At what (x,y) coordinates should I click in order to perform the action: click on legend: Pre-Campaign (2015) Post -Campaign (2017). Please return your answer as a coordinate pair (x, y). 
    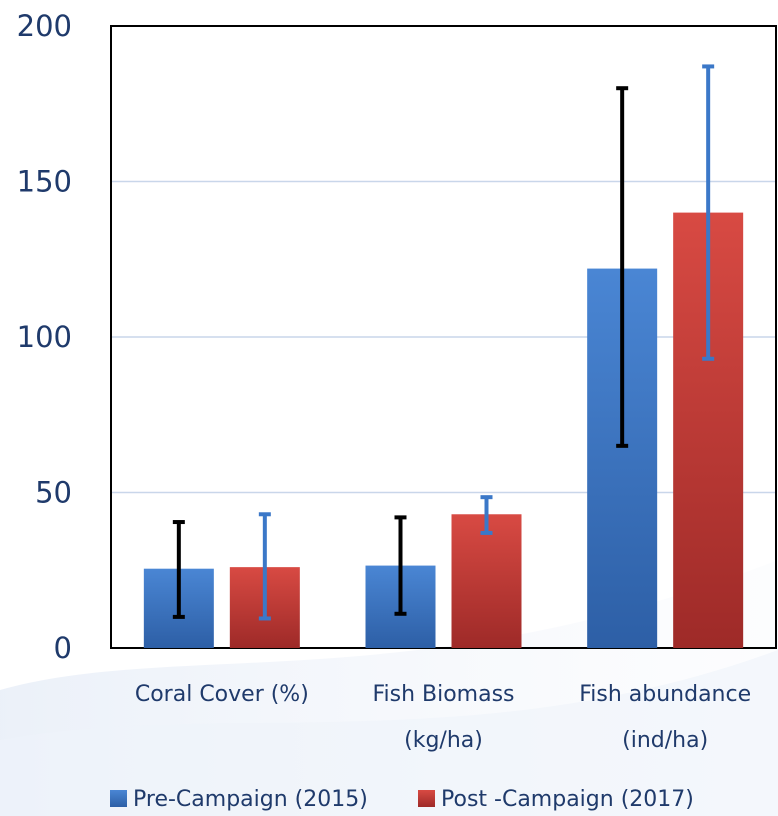
    Looking at the image, I should click on (402, 799).